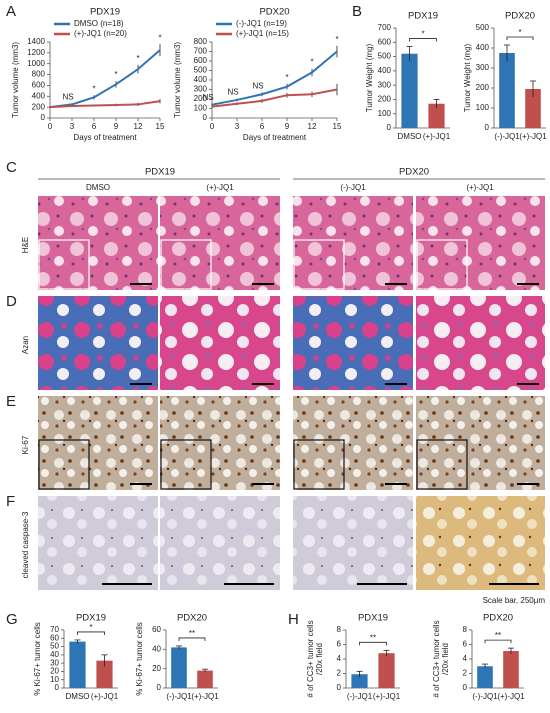 The width and height of the screenshot is (550, 713). What do you see at coordinates (201, 70) in the screenshot?
I see `y-tick-label: 500` at bounding box center [201, 70].